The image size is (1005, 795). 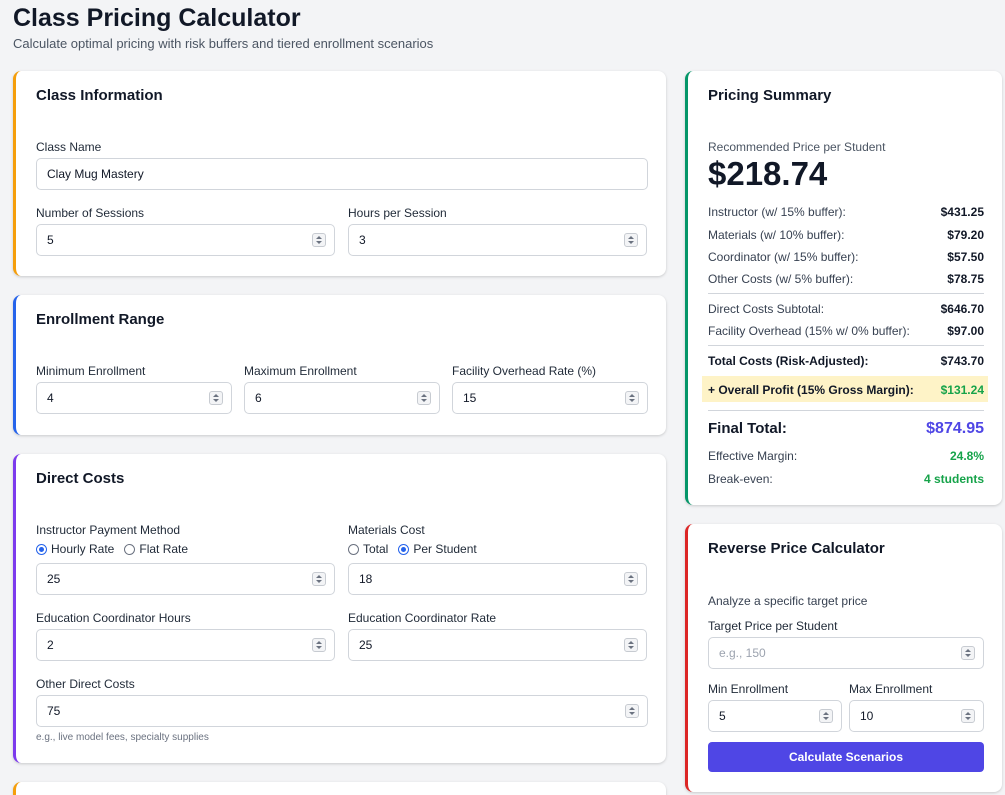 What do you see at coordinates (497, 645) in the screenshot?
I see `coordinator-rate-input: 25` at bounding box center [497, 645].